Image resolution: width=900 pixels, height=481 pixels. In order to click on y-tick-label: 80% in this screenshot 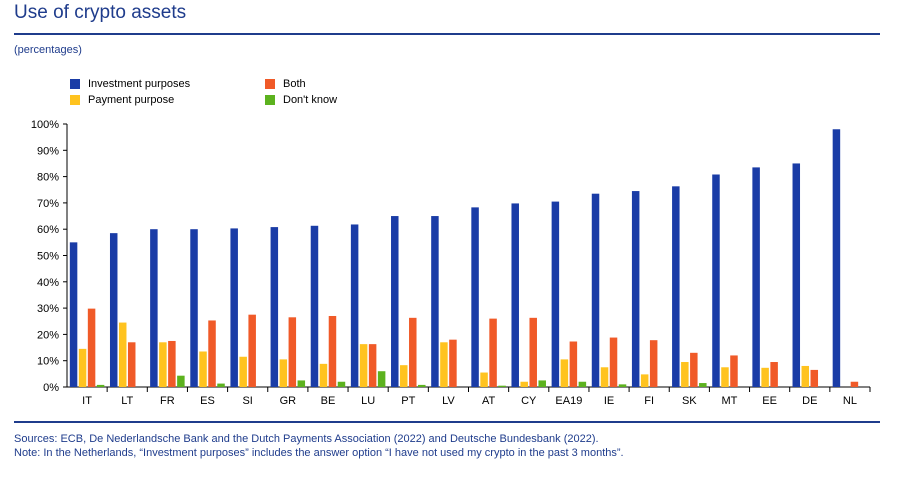, I will do `click(48, 178)`.